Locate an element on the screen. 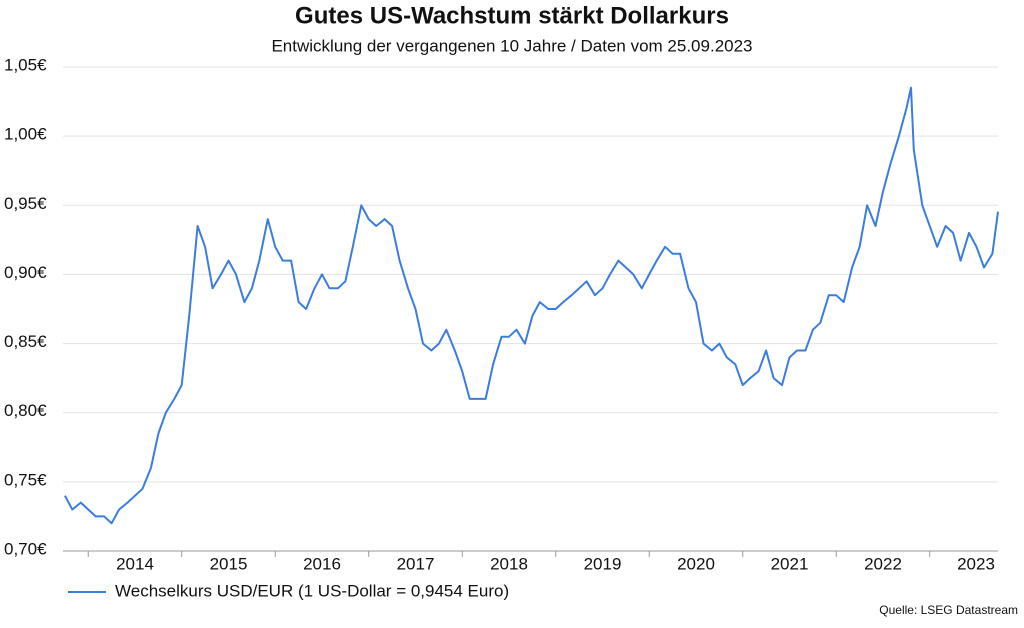 This screenshot has height=628, width=1024. y-tick-label: 0,95€ is located at coordinates (25, 203).